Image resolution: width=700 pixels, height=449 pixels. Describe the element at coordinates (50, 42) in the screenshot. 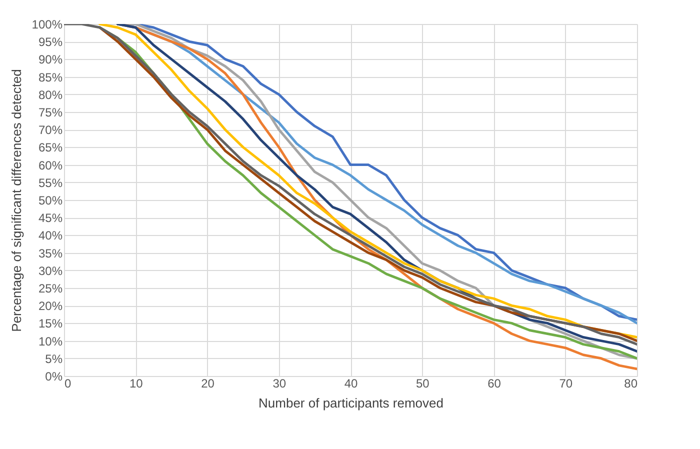

I see `y-tick-label: 95%` at that location.